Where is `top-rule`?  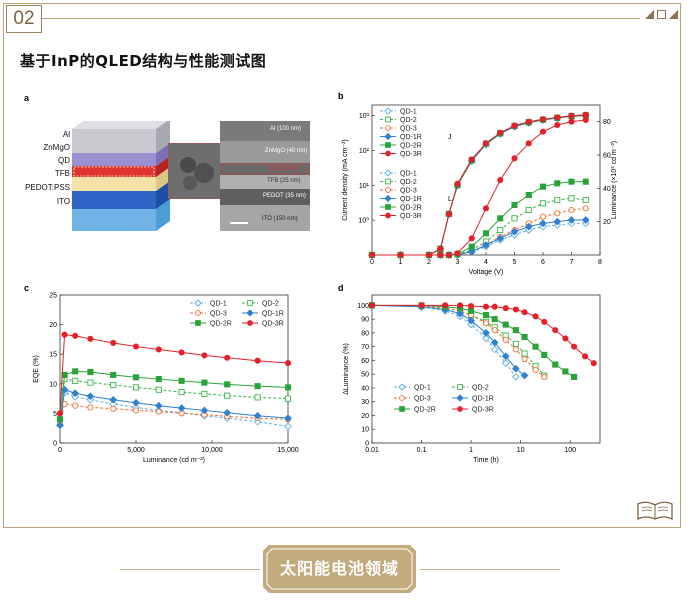
top-rule is located at coordinates (341, 18).